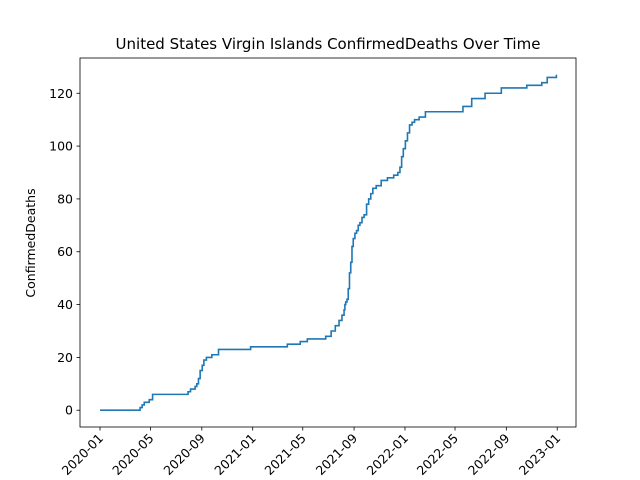  I want to click on y-tick-label: 20, so click(65, 357).